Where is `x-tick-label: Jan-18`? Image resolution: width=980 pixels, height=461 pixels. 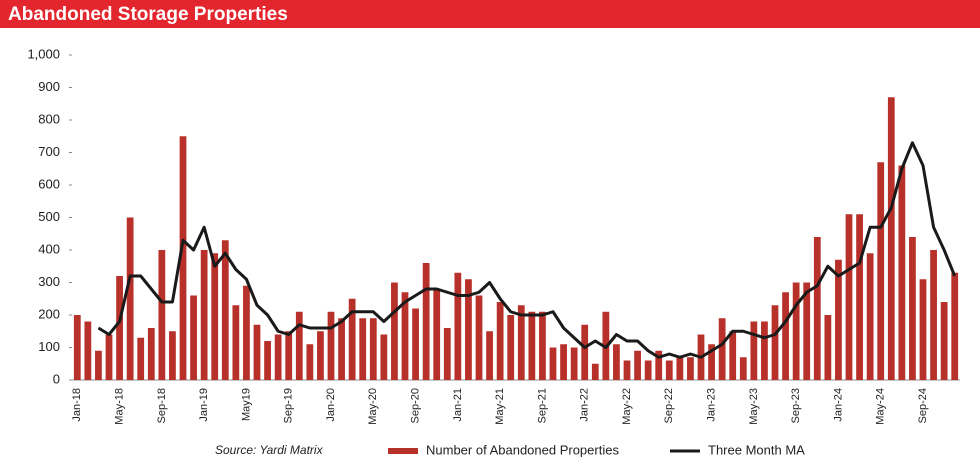 x-tick-label: Jan-18 is located at coordinates (77, 405).